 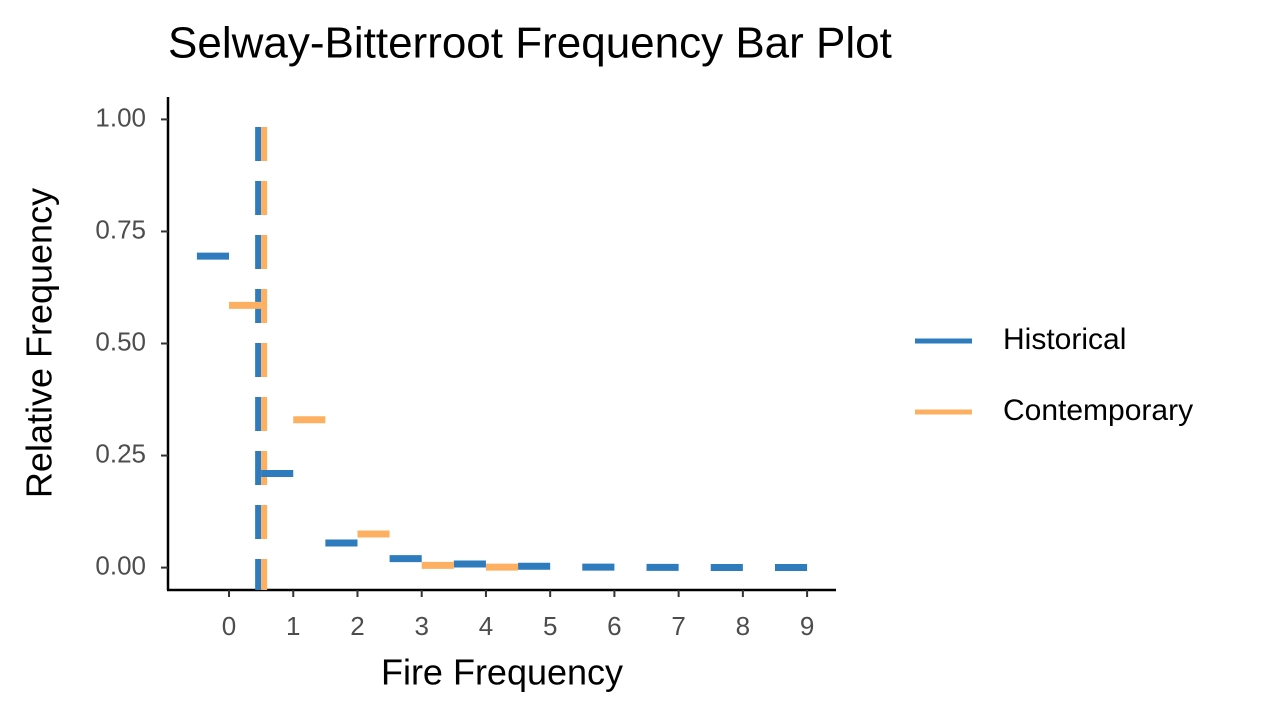 What do you see at coordinates (120, 229) in the screenshot?
I see `y-tick-label: 0.75` at bounding box center [120, 229].